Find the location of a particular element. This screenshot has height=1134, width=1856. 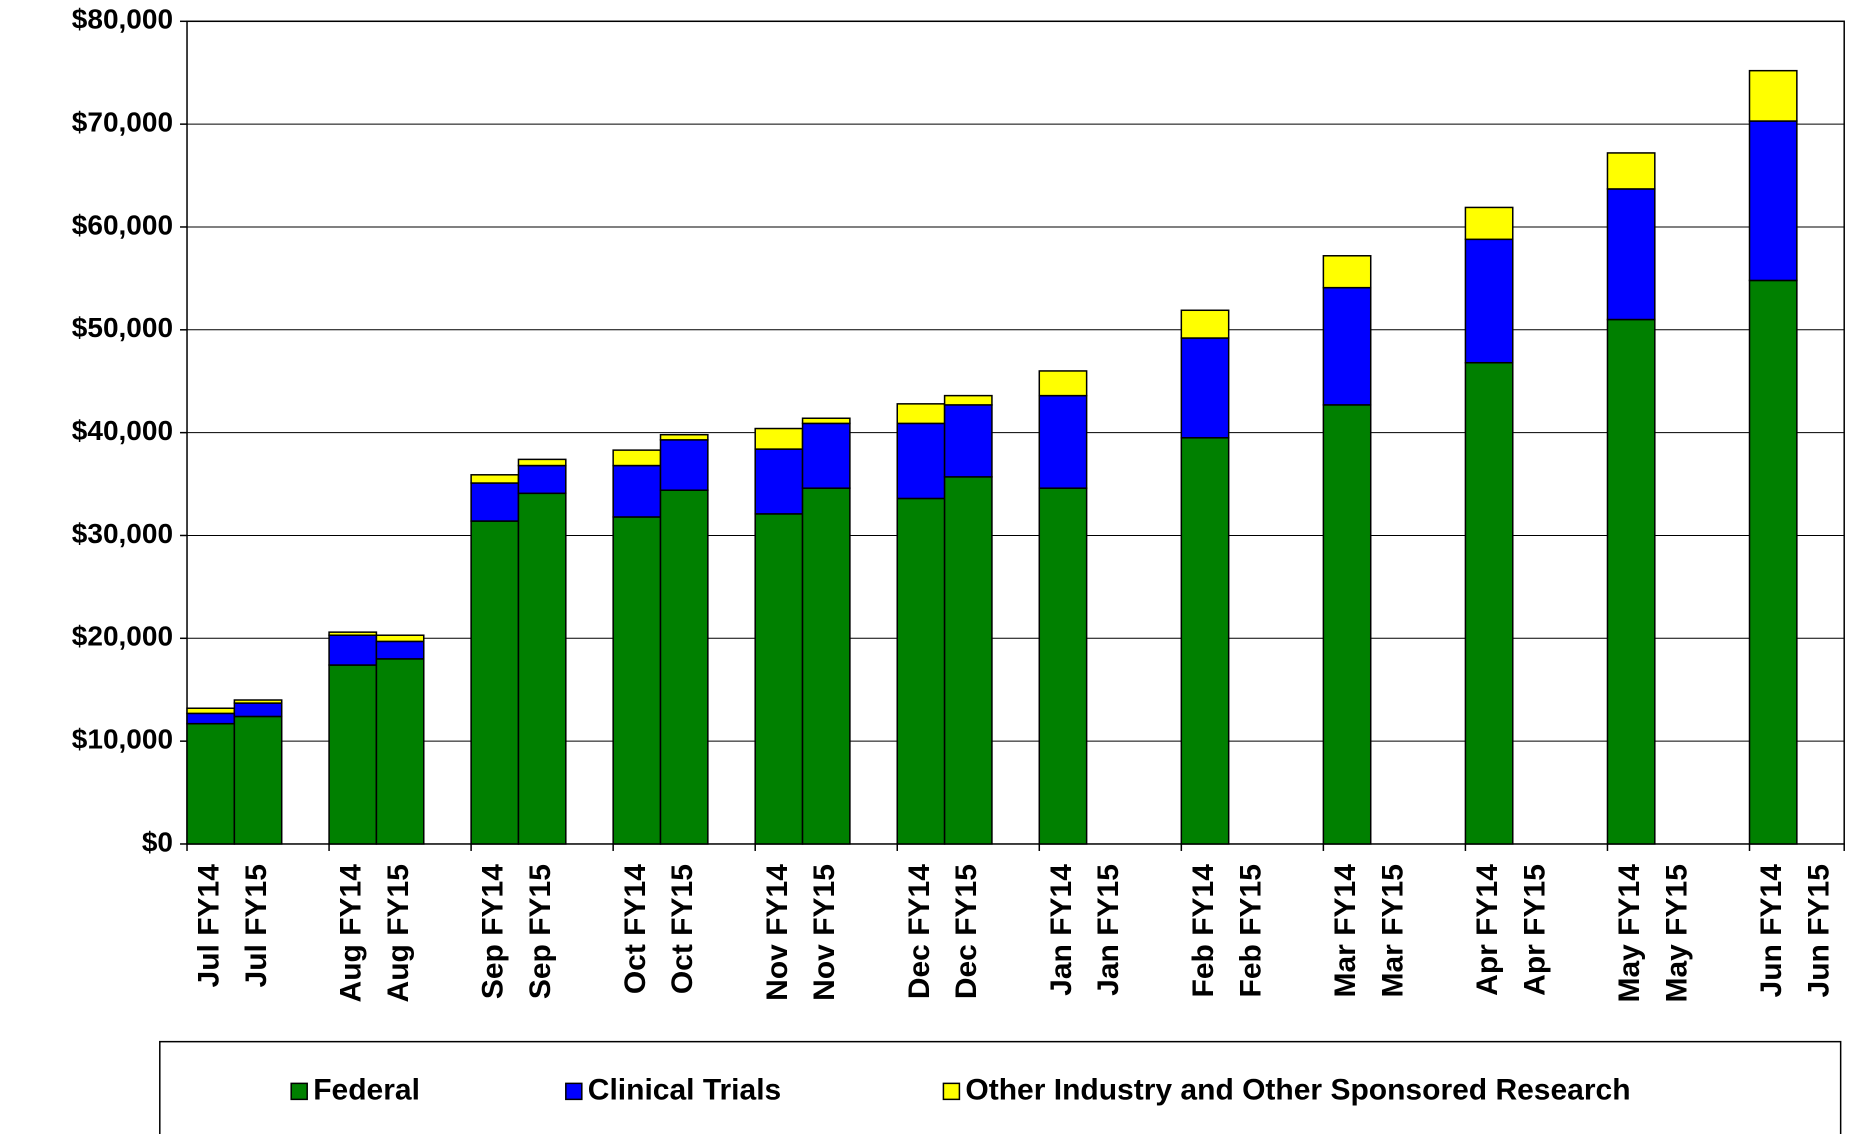

x-tick-label: Jun FY15 is located at coordinates (1818, 930).